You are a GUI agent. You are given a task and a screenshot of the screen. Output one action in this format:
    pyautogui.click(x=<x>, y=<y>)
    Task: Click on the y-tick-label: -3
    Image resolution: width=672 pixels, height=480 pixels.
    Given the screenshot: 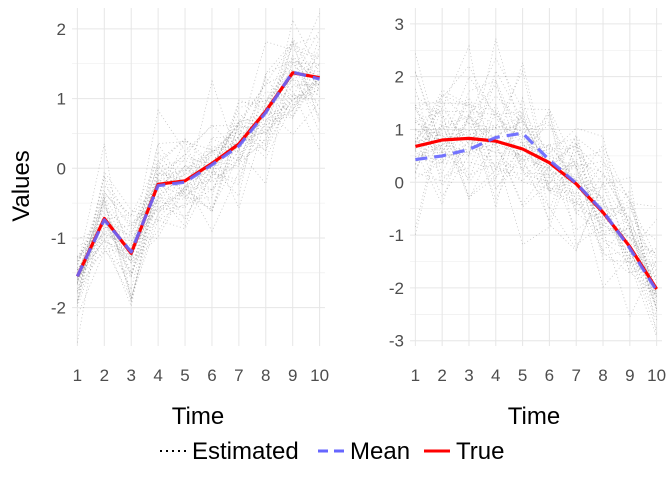 What is the action you would take?
    pyautogui.click(x=396, y=341)
    